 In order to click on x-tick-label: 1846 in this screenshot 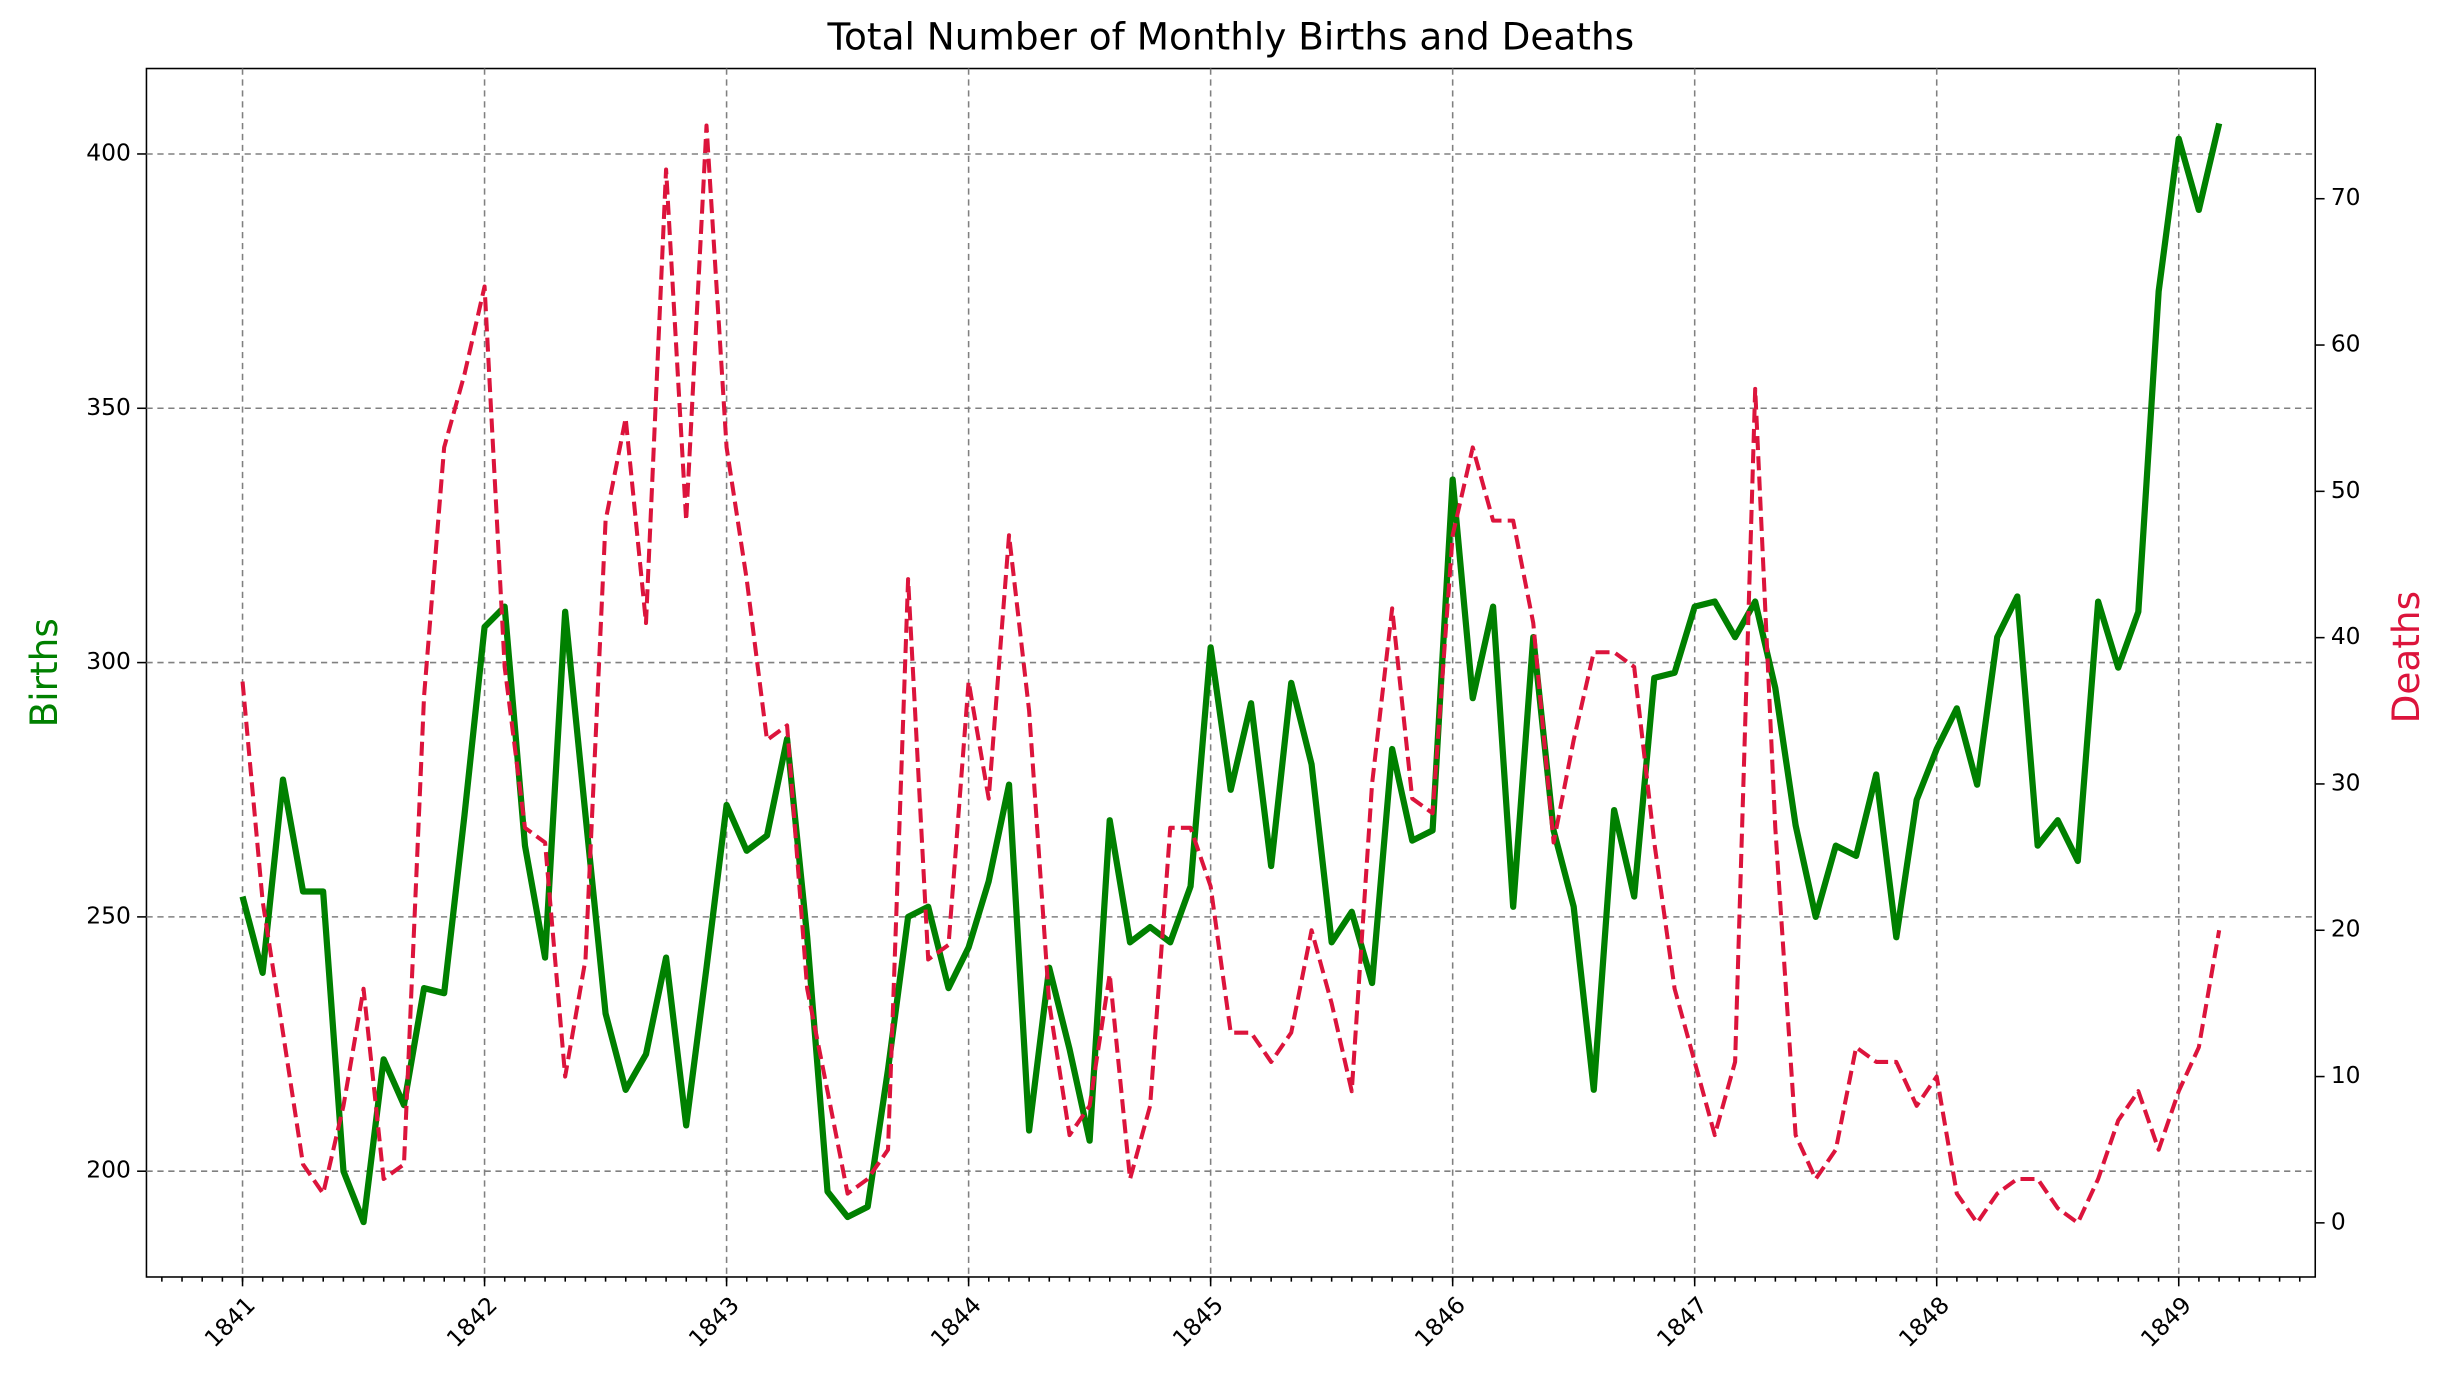, I will do `click(1440, 1322)`.